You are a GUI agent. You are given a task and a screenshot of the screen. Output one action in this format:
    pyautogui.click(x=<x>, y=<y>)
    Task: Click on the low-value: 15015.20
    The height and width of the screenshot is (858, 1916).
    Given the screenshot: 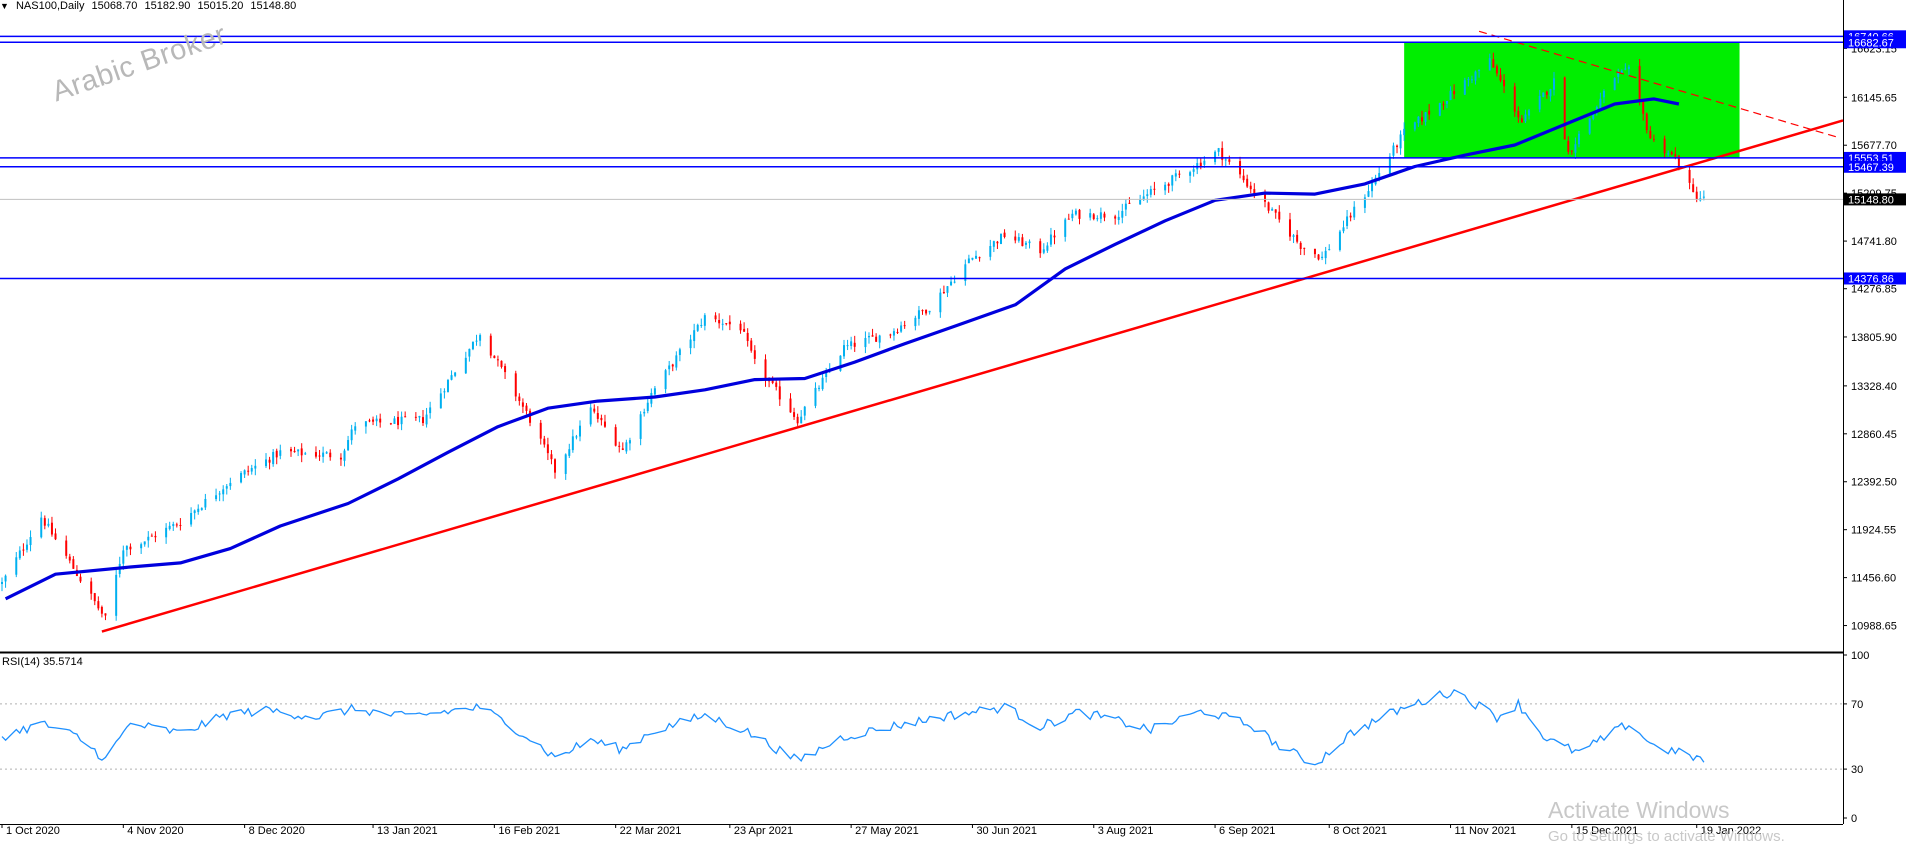 What is the action you would take?
    pyautogui.click(x=220, y=6)
    